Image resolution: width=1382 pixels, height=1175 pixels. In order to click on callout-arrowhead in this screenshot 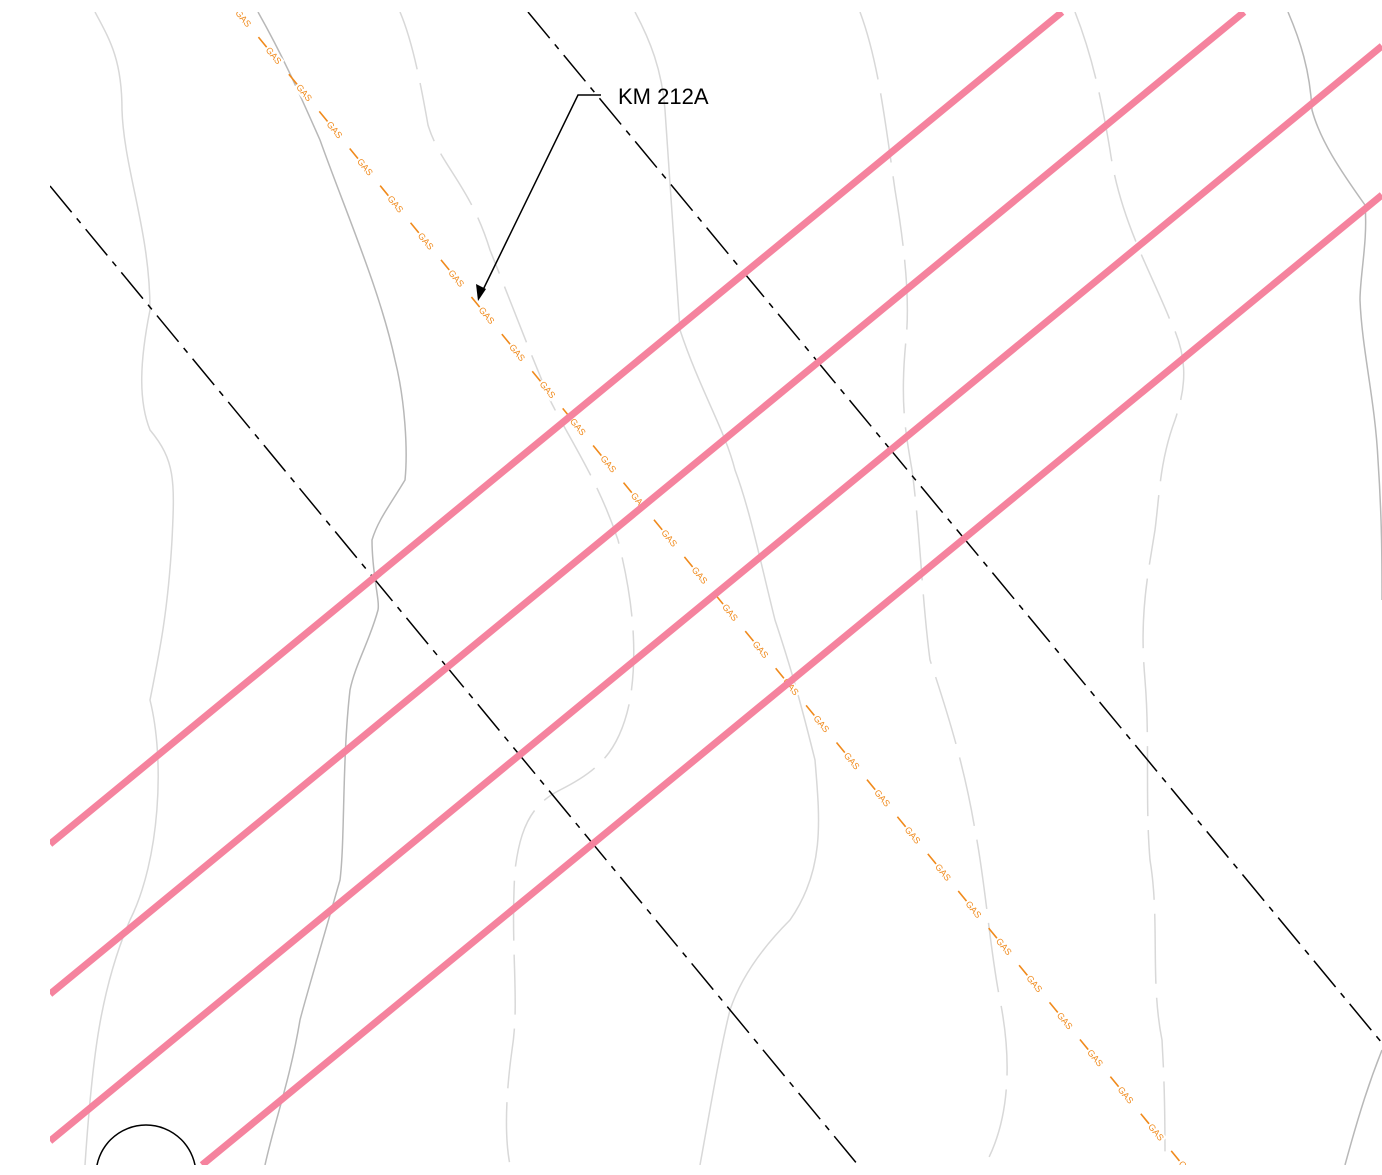, I will do `click(481, 292)`.